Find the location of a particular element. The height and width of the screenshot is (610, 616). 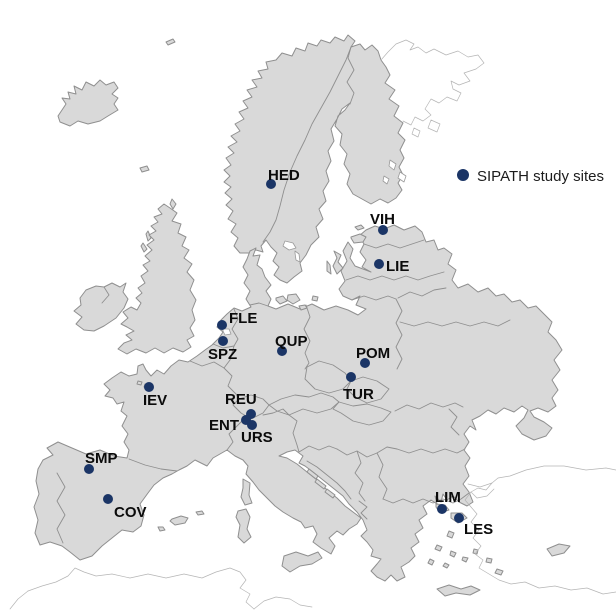

site-marker-vih is located at coordinates (383, 230).